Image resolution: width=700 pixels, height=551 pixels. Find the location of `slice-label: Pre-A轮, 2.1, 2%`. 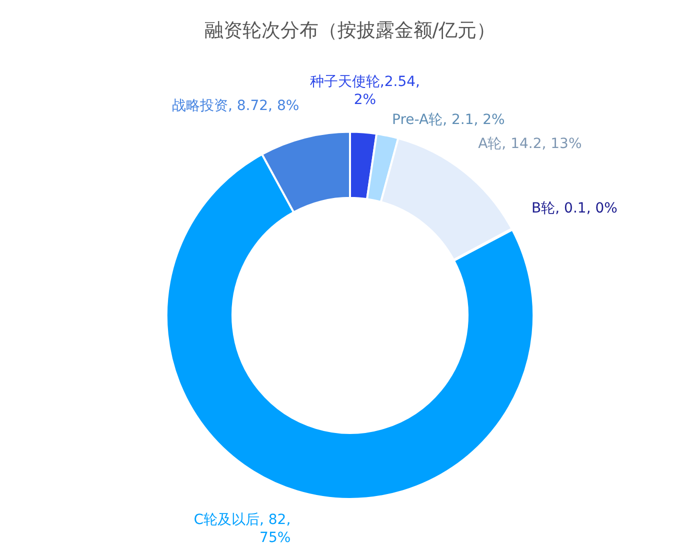

slice-label: Pre-A轮, 2.1, 2% is located at coordinates (448, 120).